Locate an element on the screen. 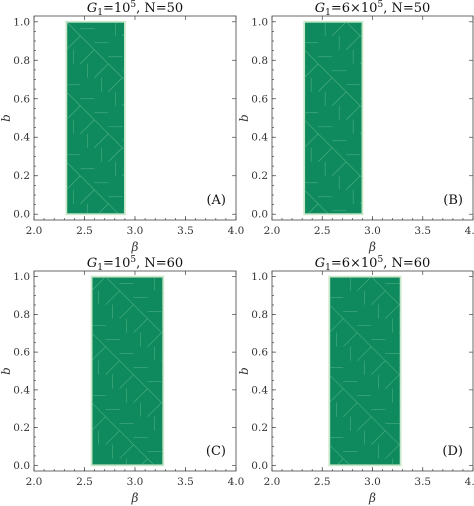 Image resolution: width=474 pixels, height=506 pixels. y-tick-label: 0.6 is located at coordinates (259, 99).